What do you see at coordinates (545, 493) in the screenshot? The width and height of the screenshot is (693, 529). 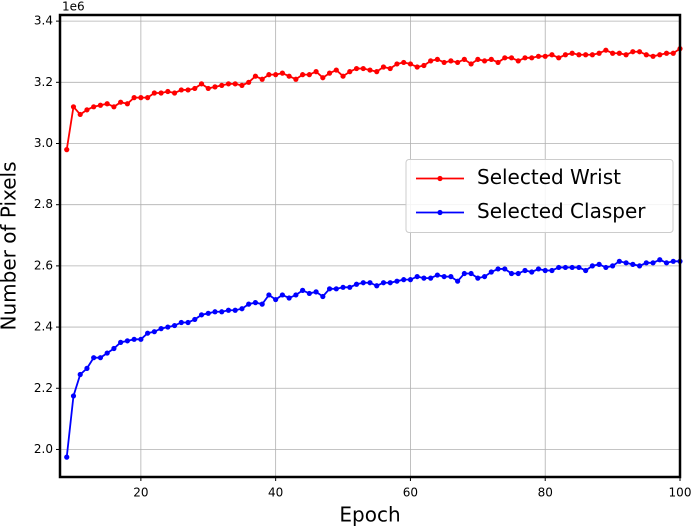 I see `x-tick-label: 80` at bounding box center [545, 493].